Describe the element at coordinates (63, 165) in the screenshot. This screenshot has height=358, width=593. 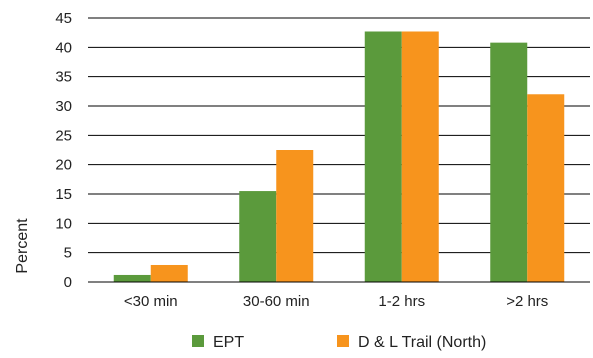
I see `y-tick-label: 20` at that location.